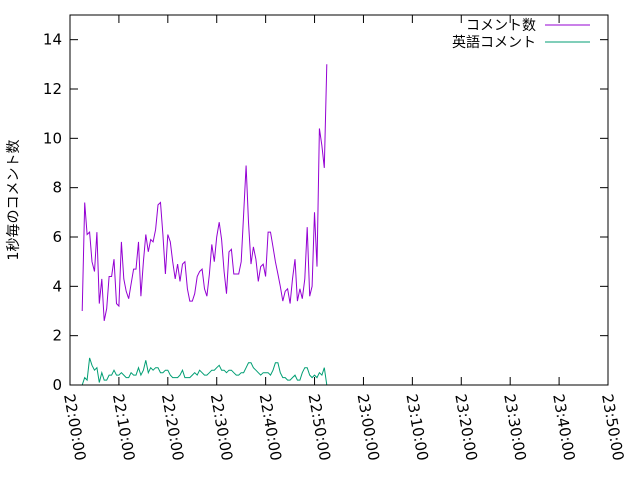  What do you see at coordinates (57, 188) in the screenshot?
I see `y-tick-label: 8` at bounding box center [57, 188].